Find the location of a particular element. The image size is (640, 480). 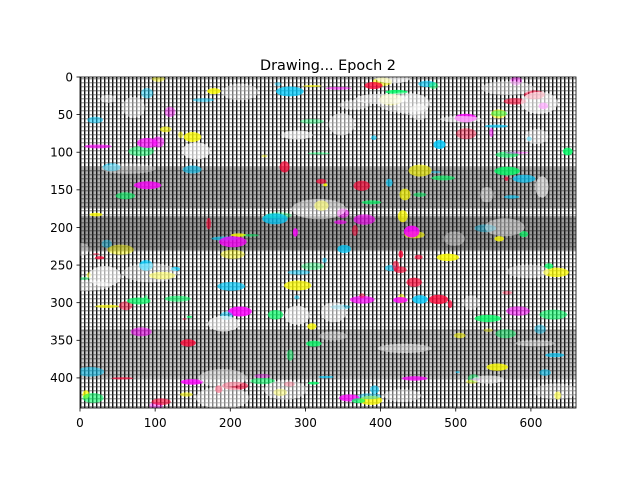

y-tick-label: 0 is located at coordinates (69, 77).